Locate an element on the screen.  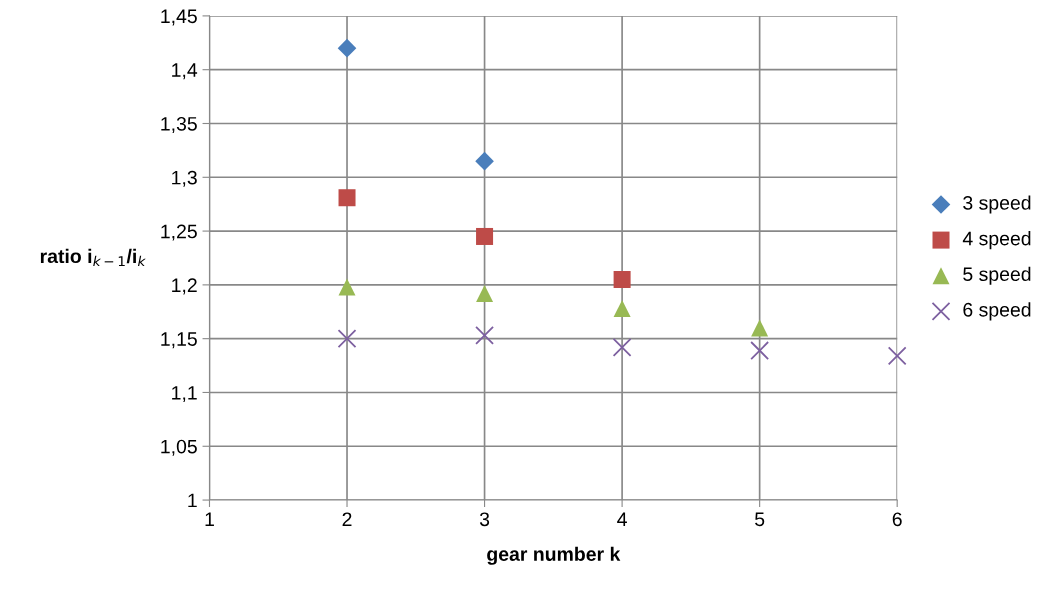
y-tick-label: 1,45 is located at coordinates (179, 17).